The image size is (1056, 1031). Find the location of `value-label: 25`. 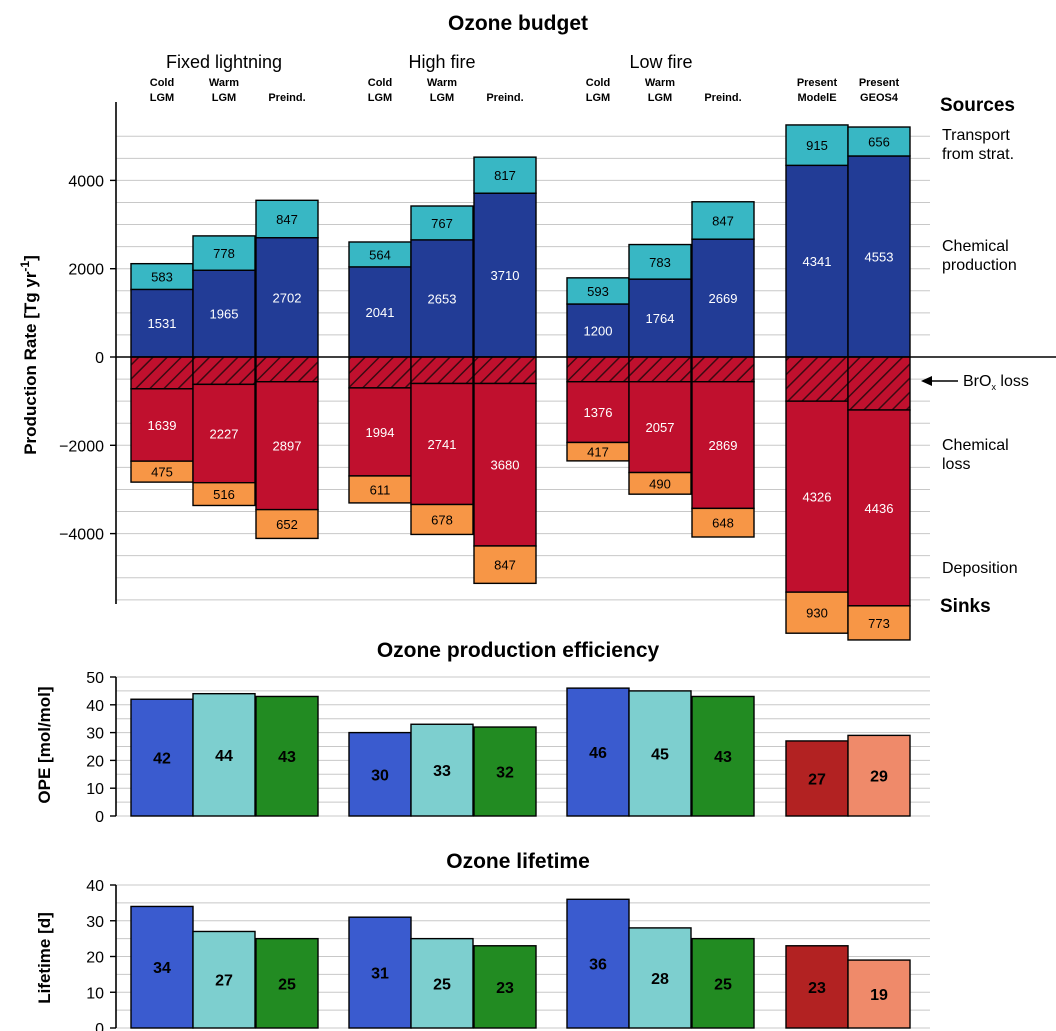

value-label: 25 is located at coordinates (287, 984).